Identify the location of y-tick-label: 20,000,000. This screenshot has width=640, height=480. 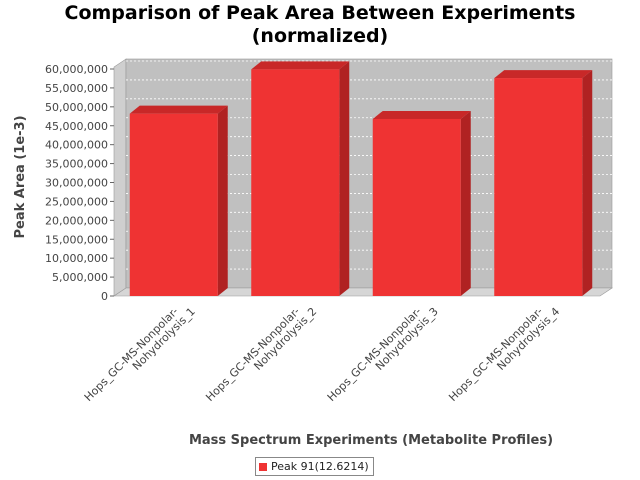
(76, 220).